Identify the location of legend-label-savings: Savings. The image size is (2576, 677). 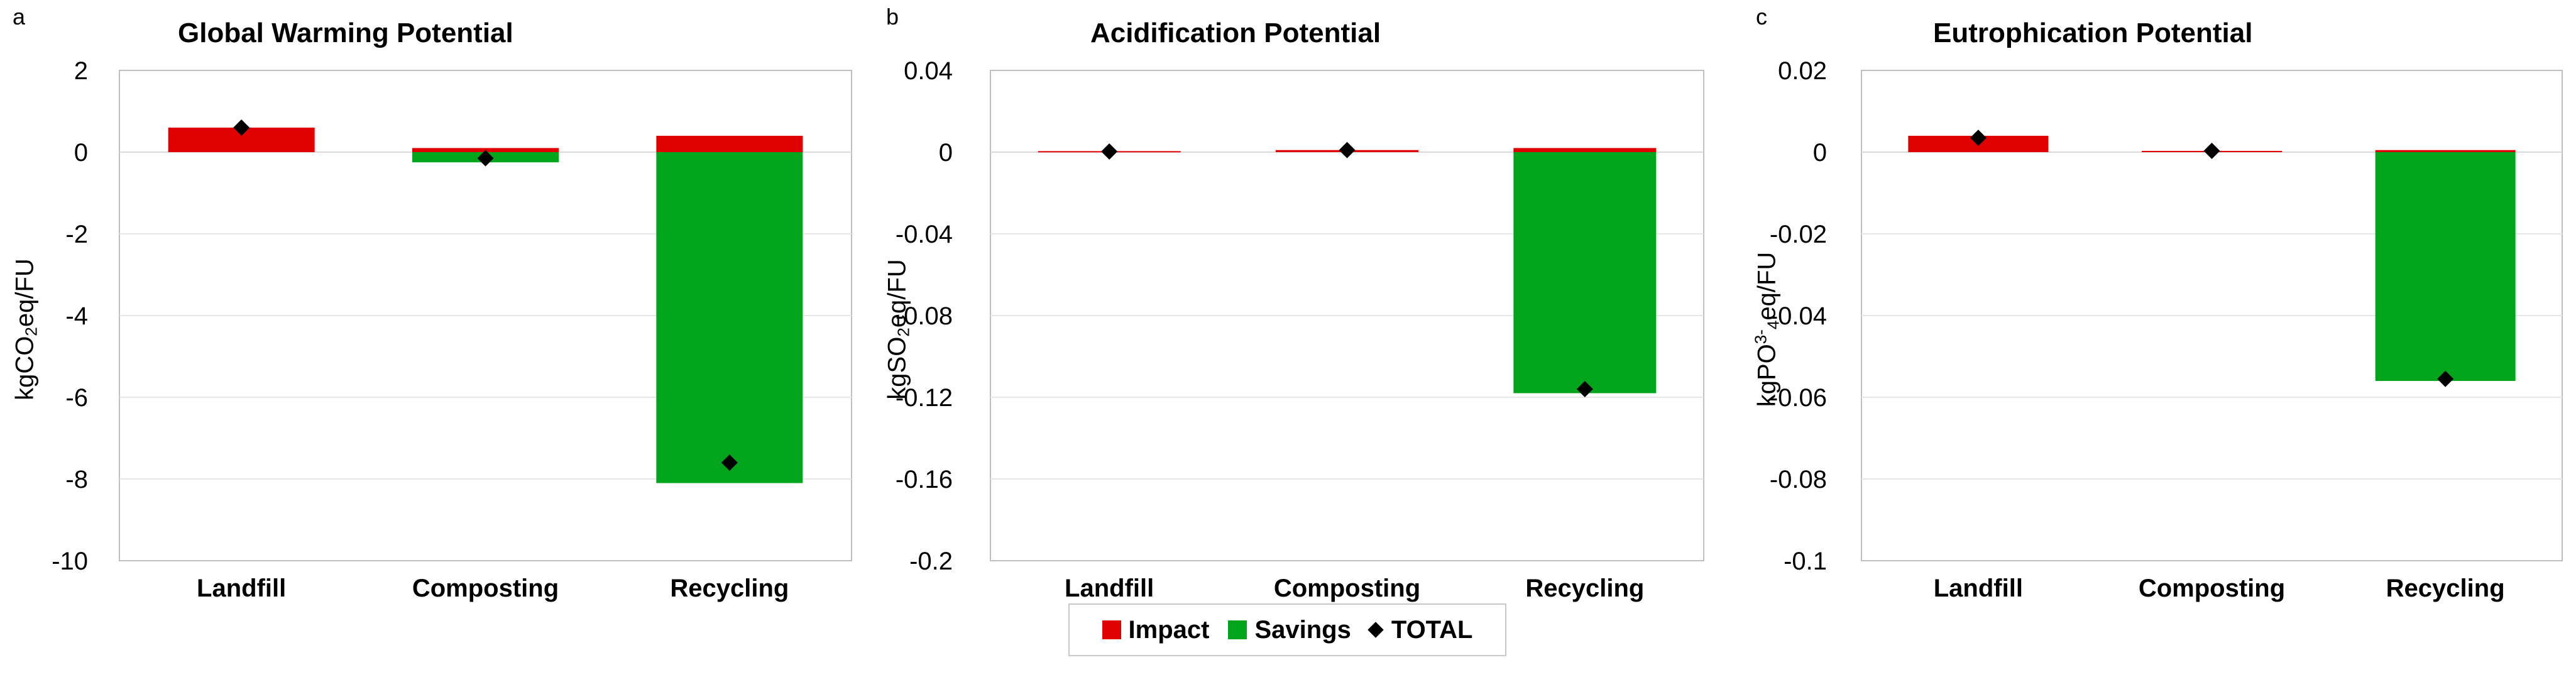
(1303, 629).